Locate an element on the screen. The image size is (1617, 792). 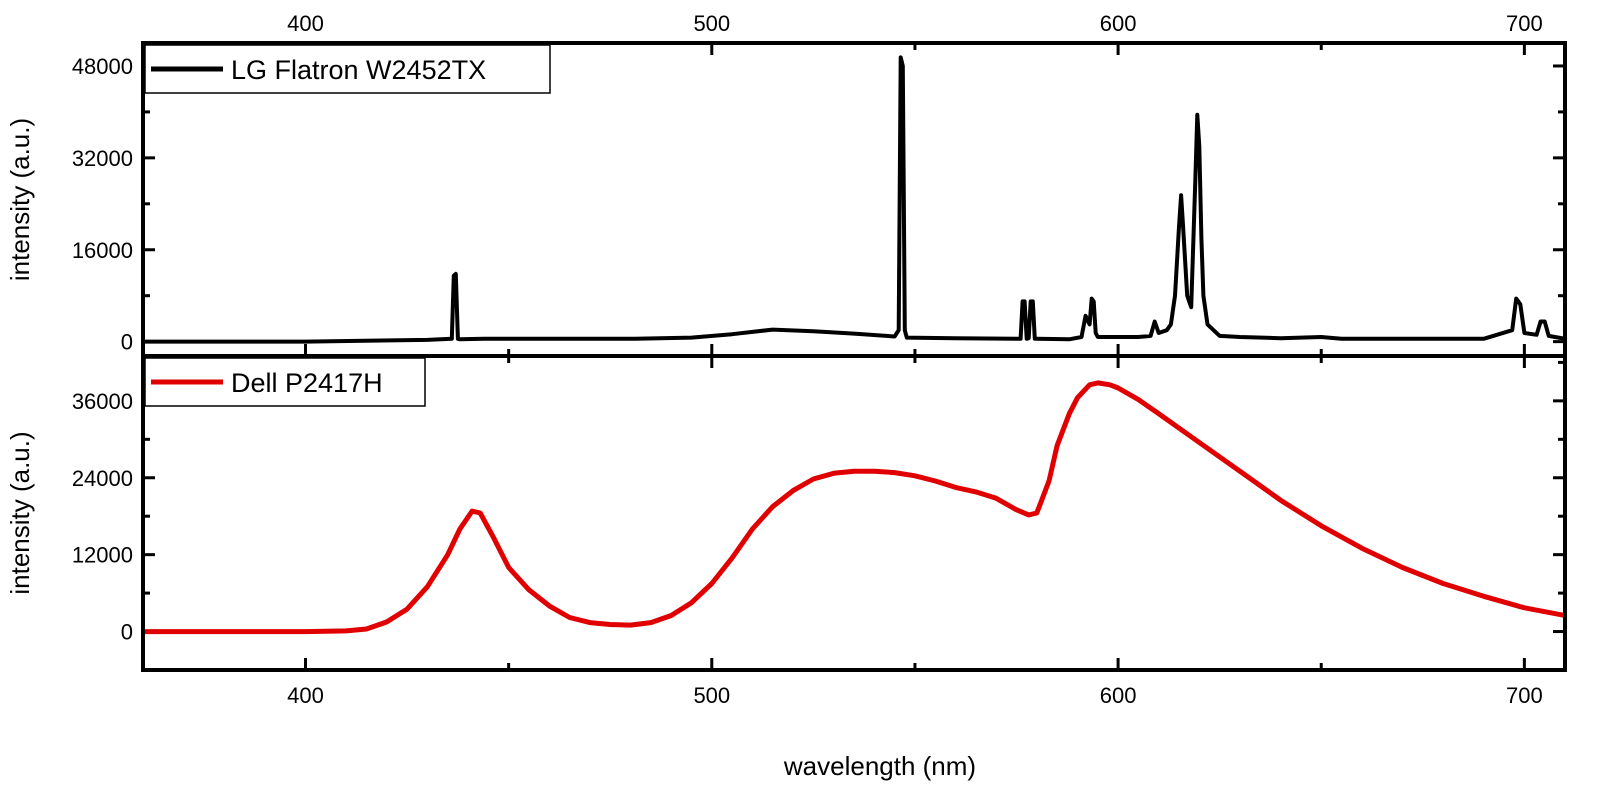
y-tick-label: 12000 is located at coordinates (102, 555).